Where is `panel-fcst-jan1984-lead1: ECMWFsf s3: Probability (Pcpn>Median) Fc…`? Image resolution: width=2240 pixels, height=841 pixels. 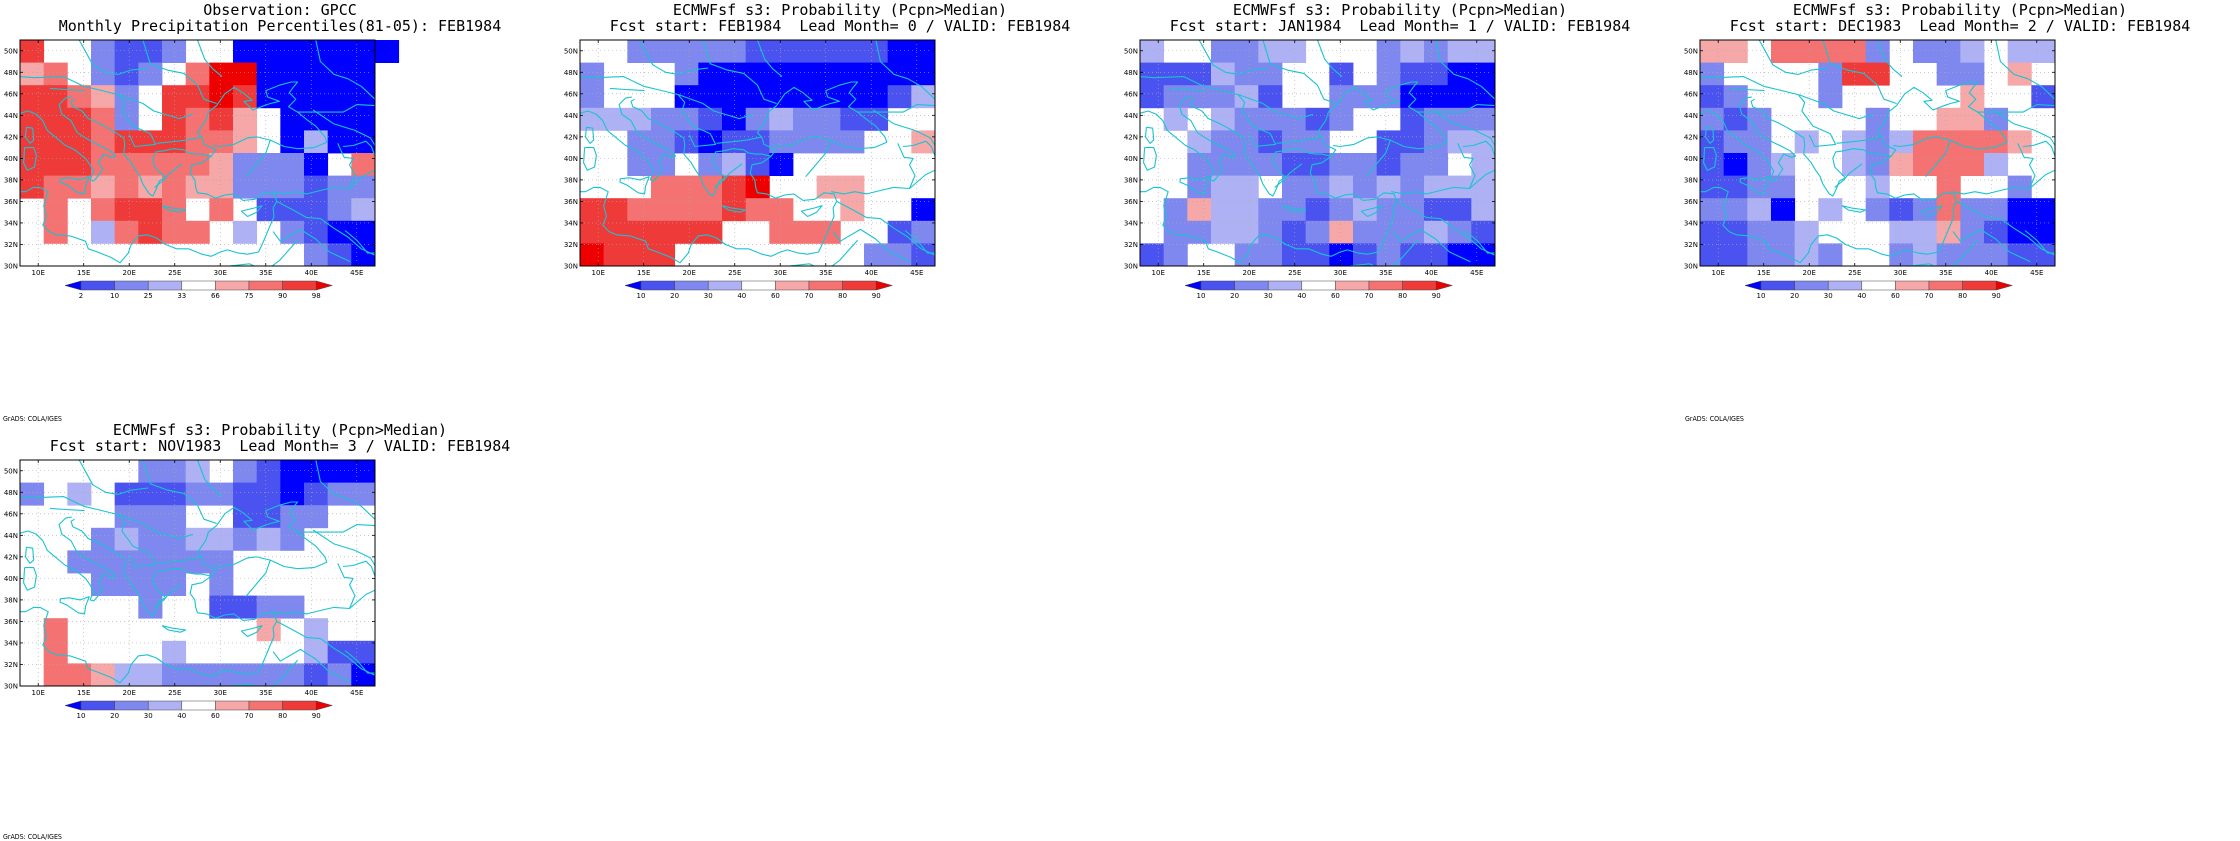 panel-fcst-jan1984-lead1: ECMWFsf s3: Probability (Pcpn>Median) Fc… is located at coordinates (1400, 210).